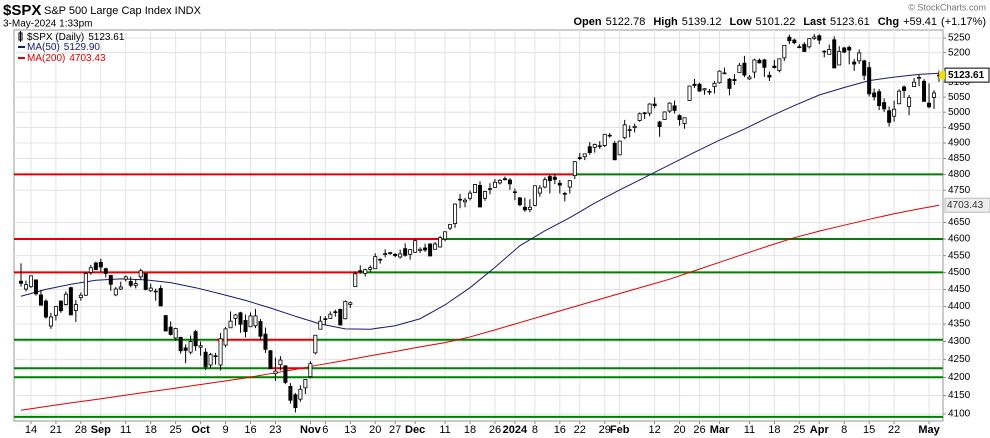  Describe the element at coordinates (967, 205) in the screenshot. I see `price-tag` at that location.